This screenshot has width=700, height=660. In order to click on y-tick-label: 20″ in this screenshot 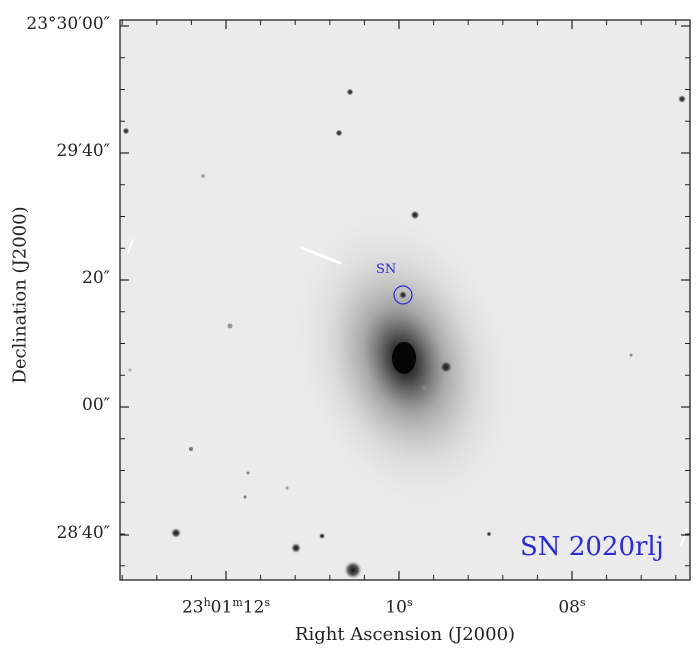, I will do `click(96, 278)`.